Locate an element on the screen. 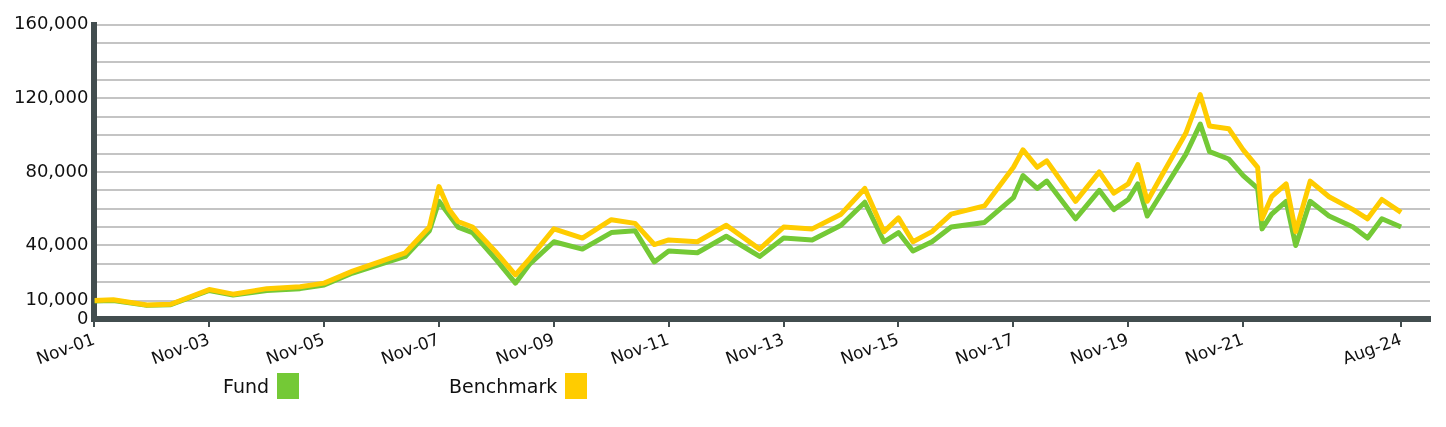 This screenshot has height=427, width=1446. y-tick-label: 40,000 is located at coordinates (57, 244).